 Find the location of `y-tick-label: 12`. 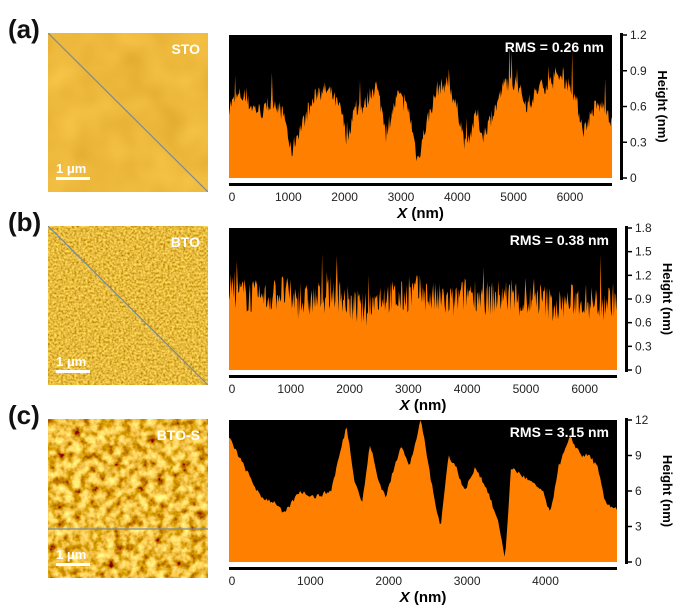

y-tick-label: 12 is located at coordinates (642, 420).